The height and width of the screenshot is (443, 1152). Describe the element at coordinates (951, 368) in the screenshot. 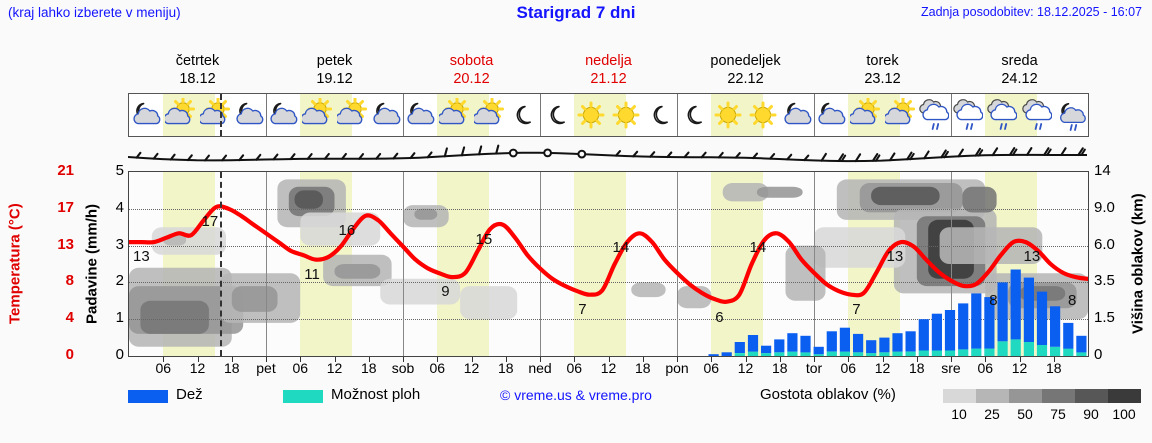

I see `time-tick-sre-24: sre` at that location.